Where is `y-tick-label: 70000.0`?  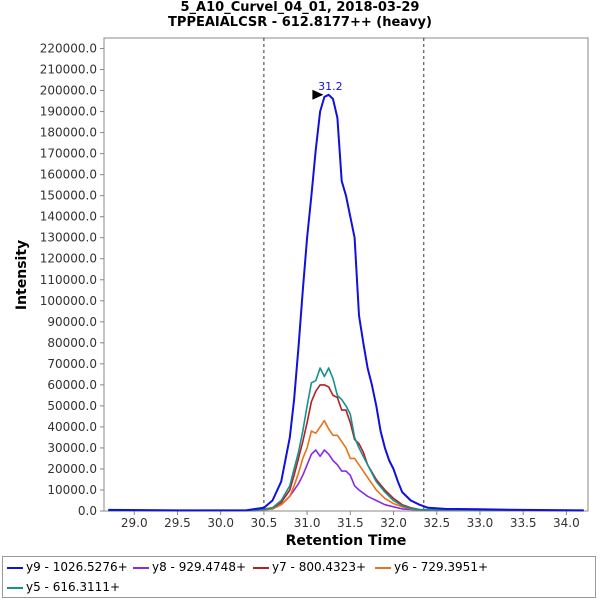
y-tick-label: 70000.0 is located at coordinates (72, 364).